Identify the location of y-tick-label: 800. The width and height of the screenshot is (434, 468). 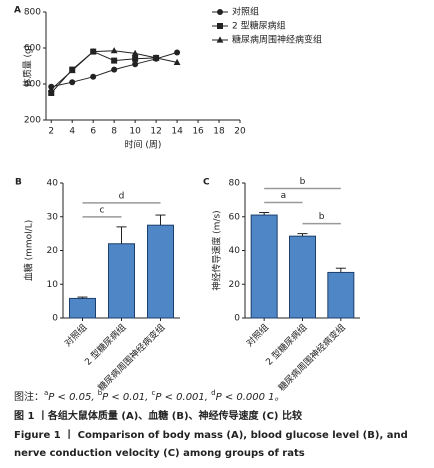
(32, 13).